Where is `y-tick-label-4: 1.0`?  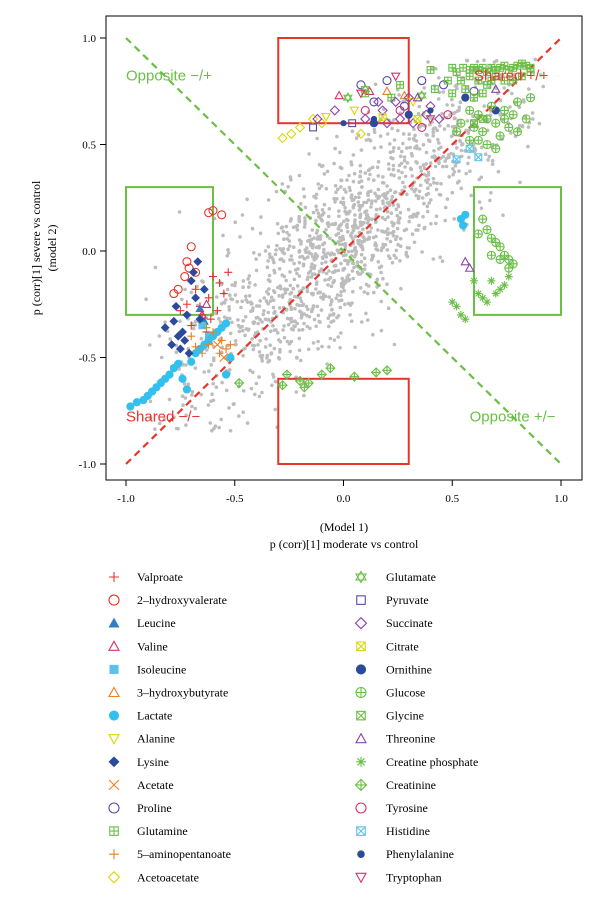
y-tick-label-4: 1.0 is located at coordinates (89, 39).